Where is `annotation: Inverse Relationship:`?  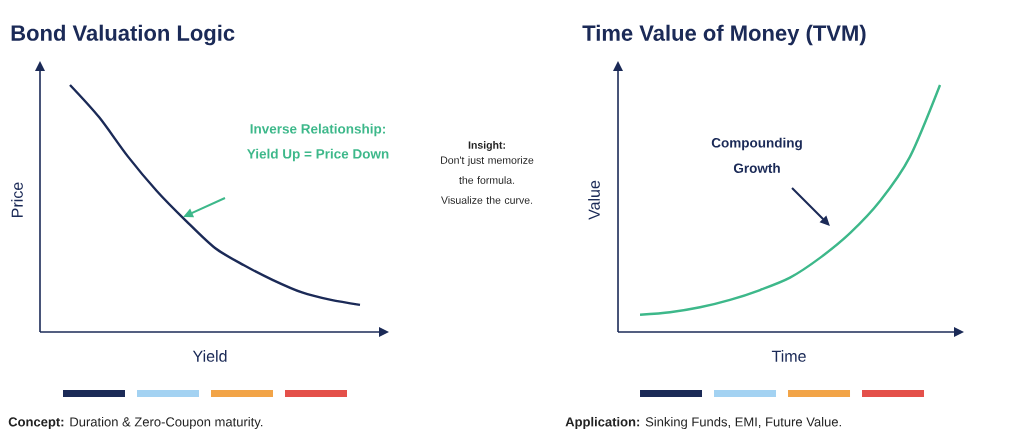
annotation: Inverse Relationship: is located at coordinates (317, 130).